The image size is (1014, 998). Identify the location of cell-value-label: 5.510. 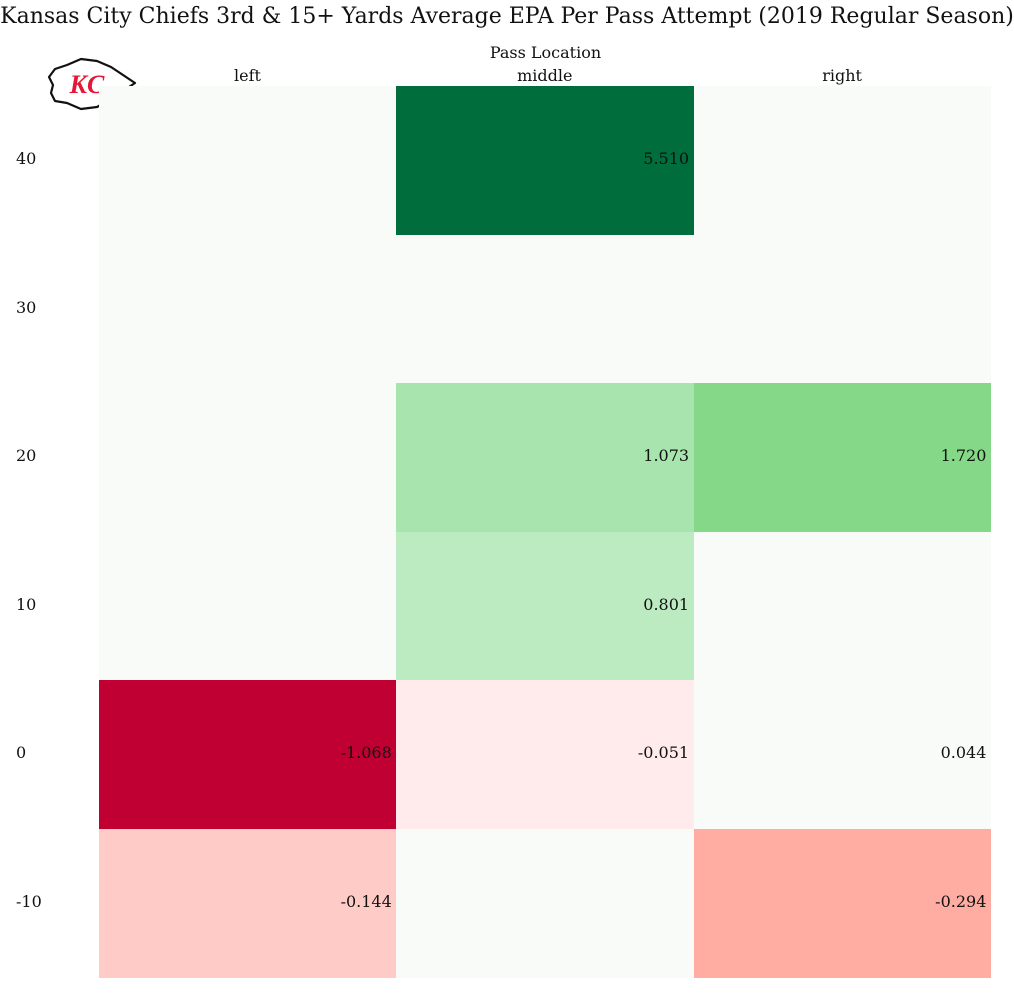
(666, 159).